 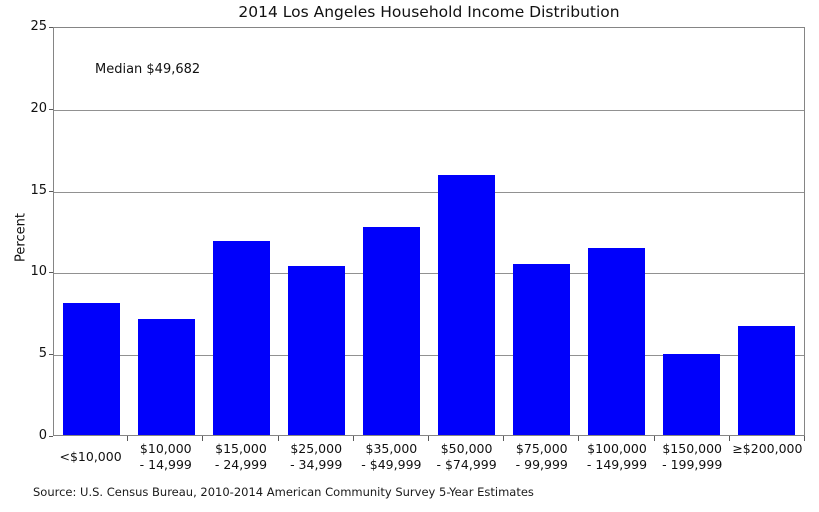 What do you see at coordinates (38, 26) in the screenshot?
I see `y-tick-label: 25` at bounding box center [38, 26].